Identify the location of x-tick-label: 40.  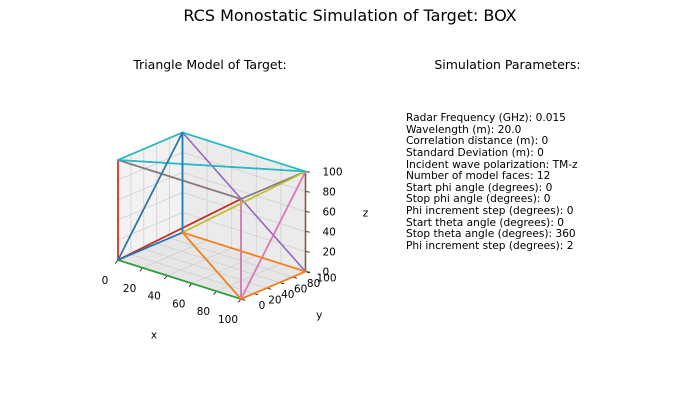
(154, 297).